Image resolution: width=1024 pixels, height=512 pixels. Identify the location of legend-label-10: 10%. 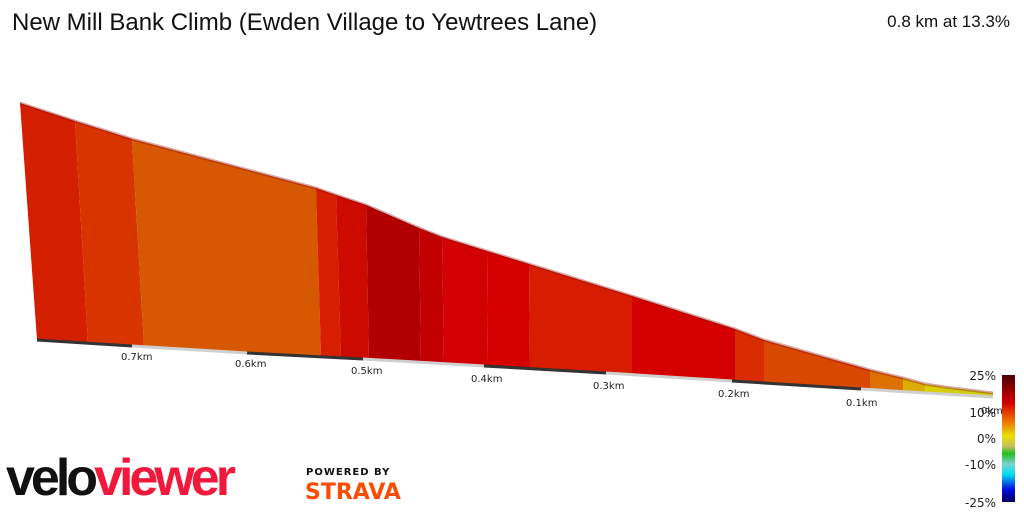
(982, 413).